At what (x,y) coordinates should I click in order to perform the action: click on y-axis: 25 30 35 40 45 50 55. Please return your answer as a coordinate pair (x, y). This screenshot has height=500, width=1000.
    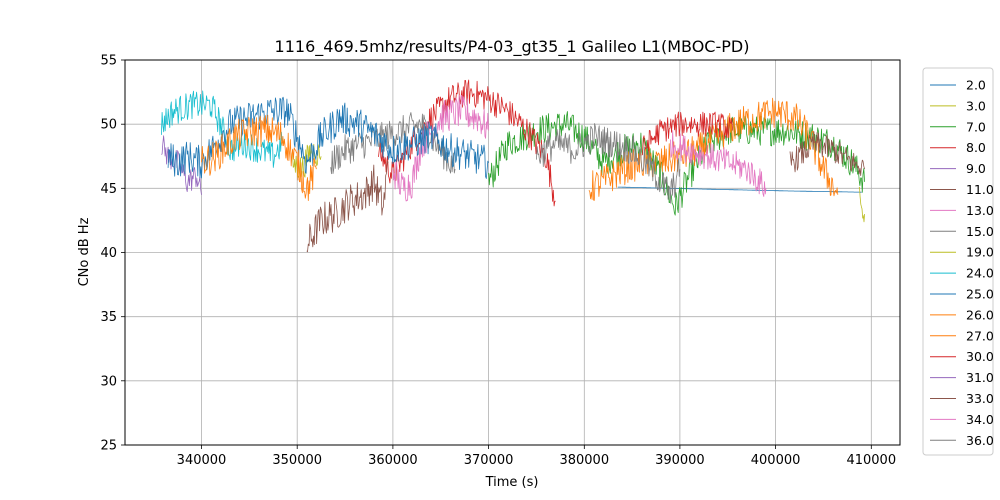
    Looking at the image, I should click on (112, 254).